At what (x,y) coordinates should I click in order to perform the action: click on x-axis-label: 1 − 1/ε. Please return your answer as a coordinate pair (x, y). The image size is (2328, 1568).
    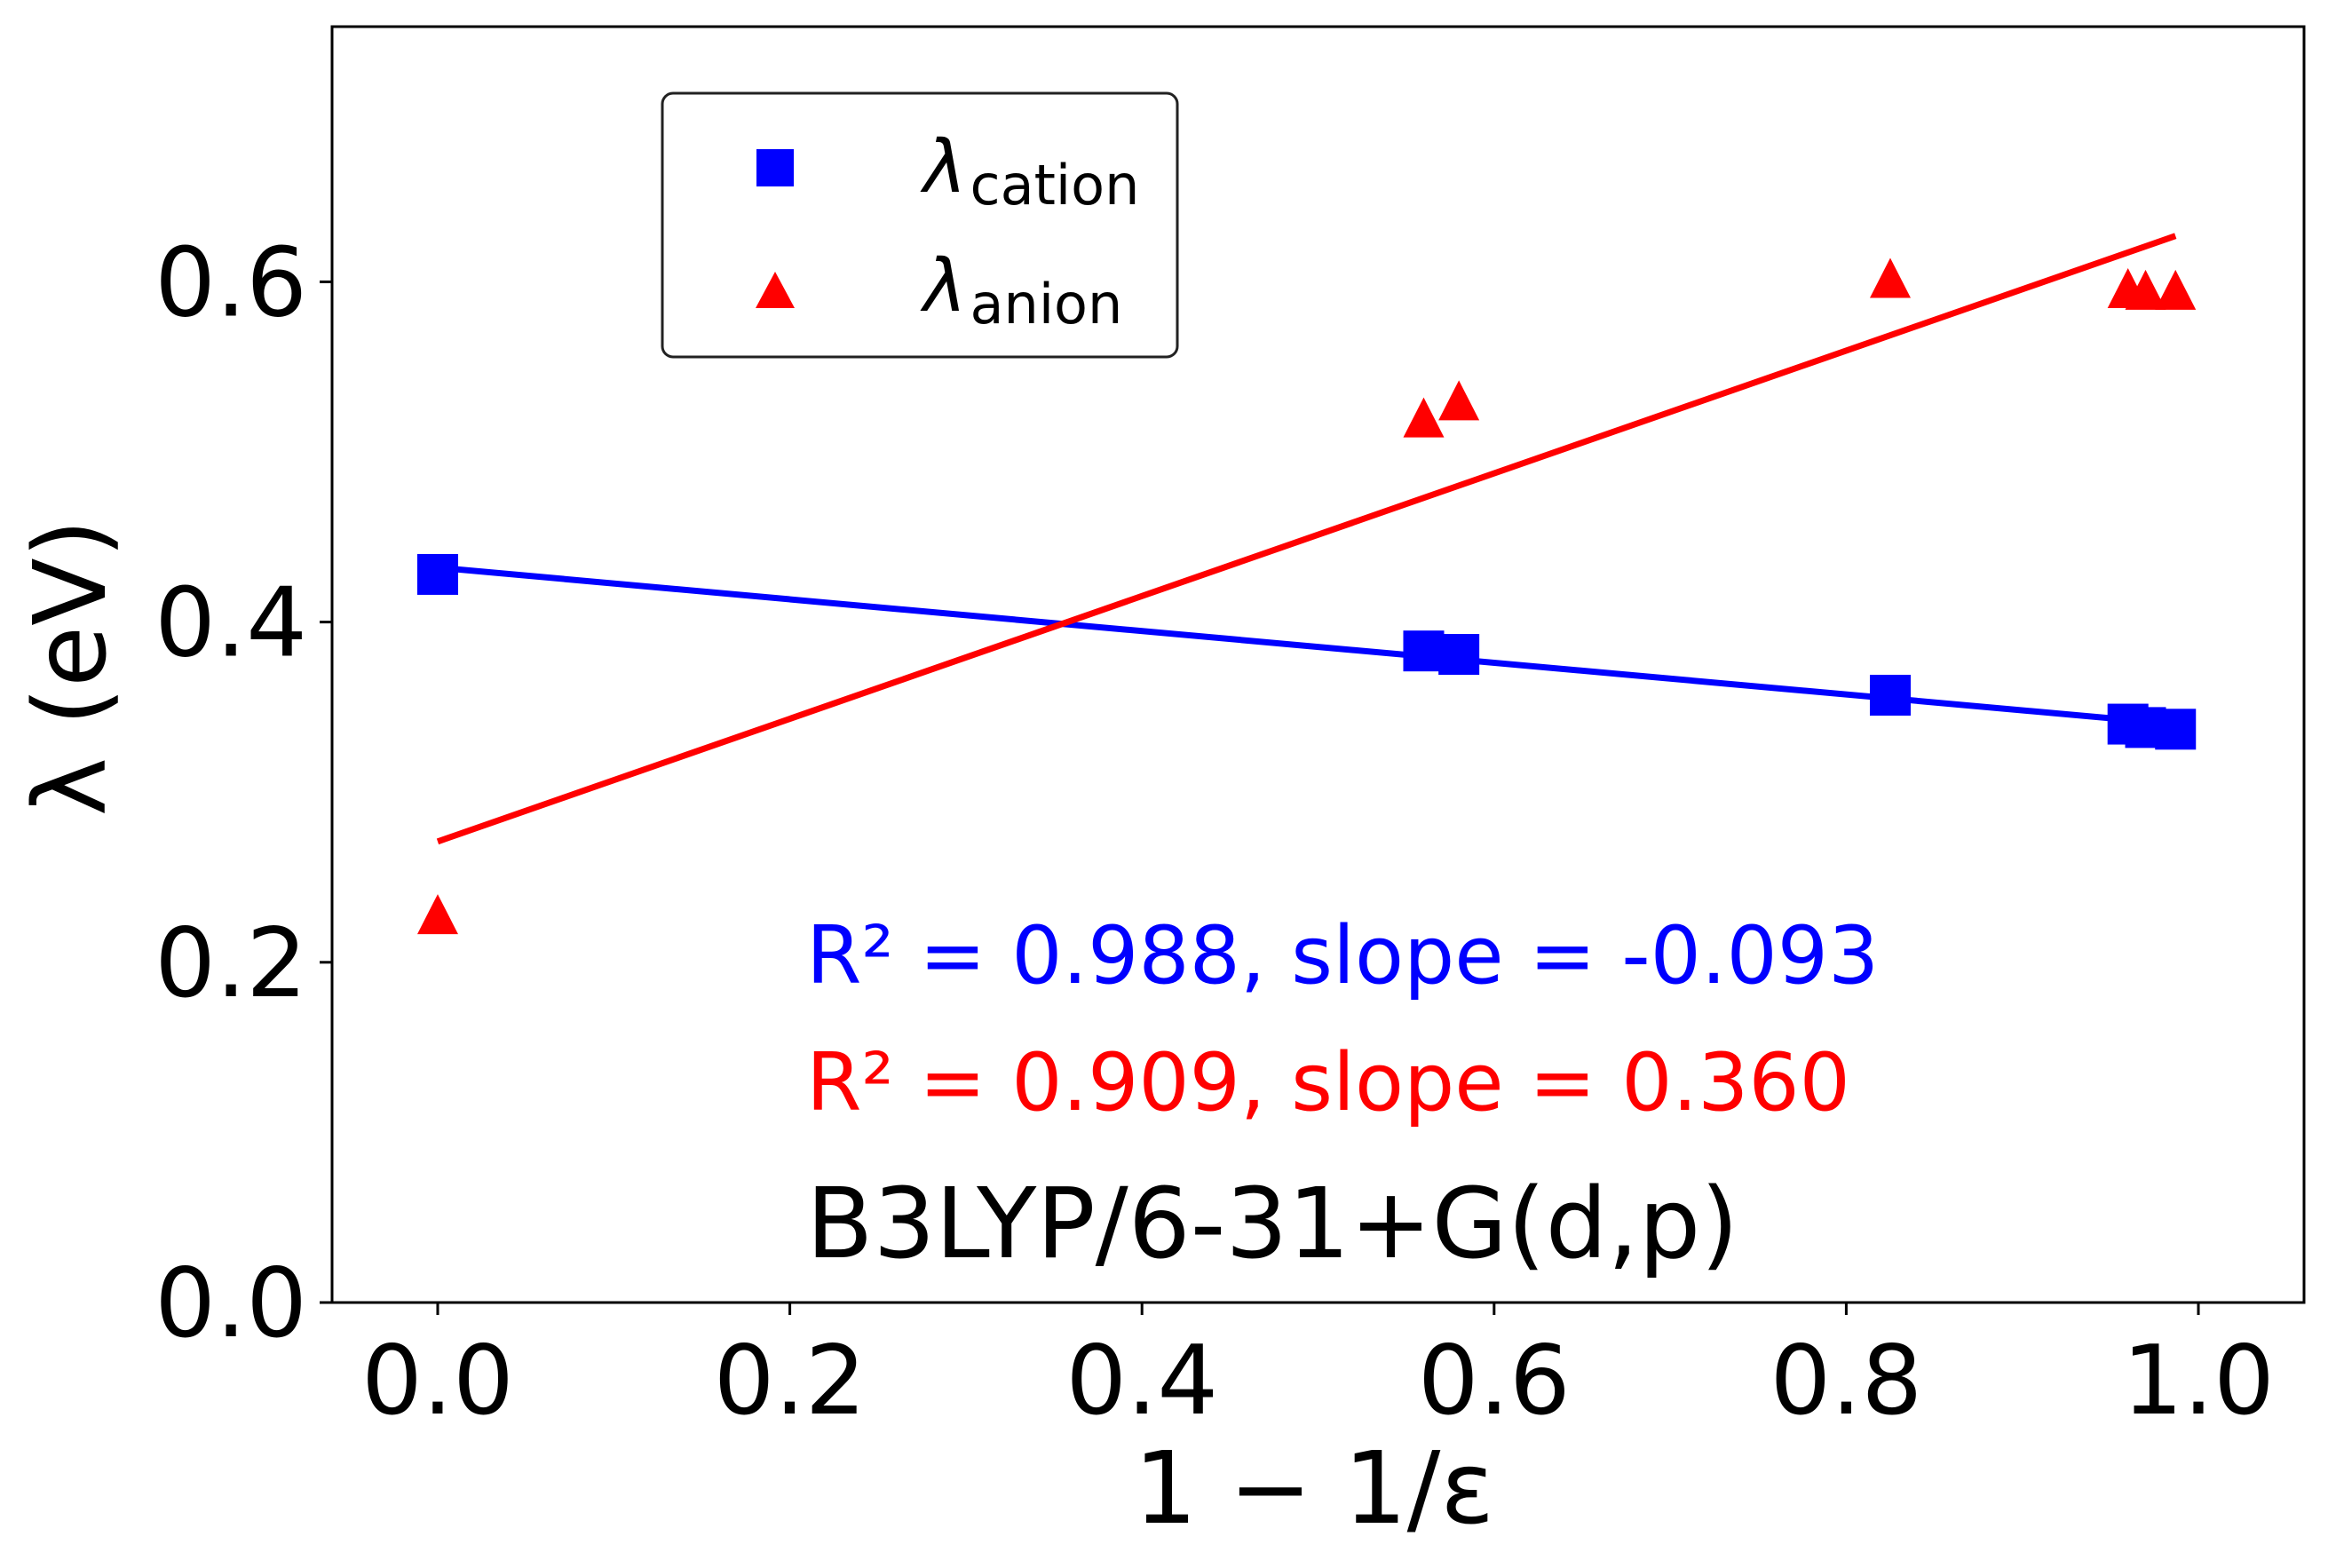
    Looking at the image, I should click on (1314, 1489).